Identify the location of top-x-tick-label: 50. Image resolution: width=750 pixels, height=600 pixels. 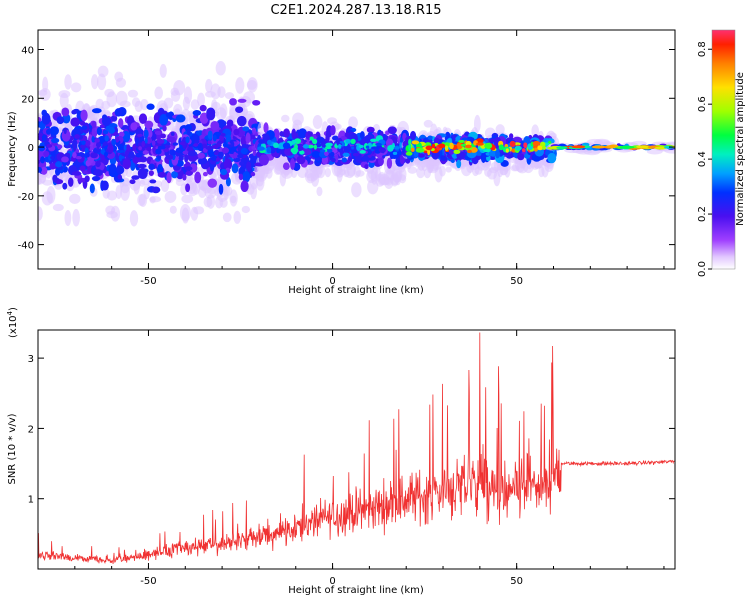
(516, 281).